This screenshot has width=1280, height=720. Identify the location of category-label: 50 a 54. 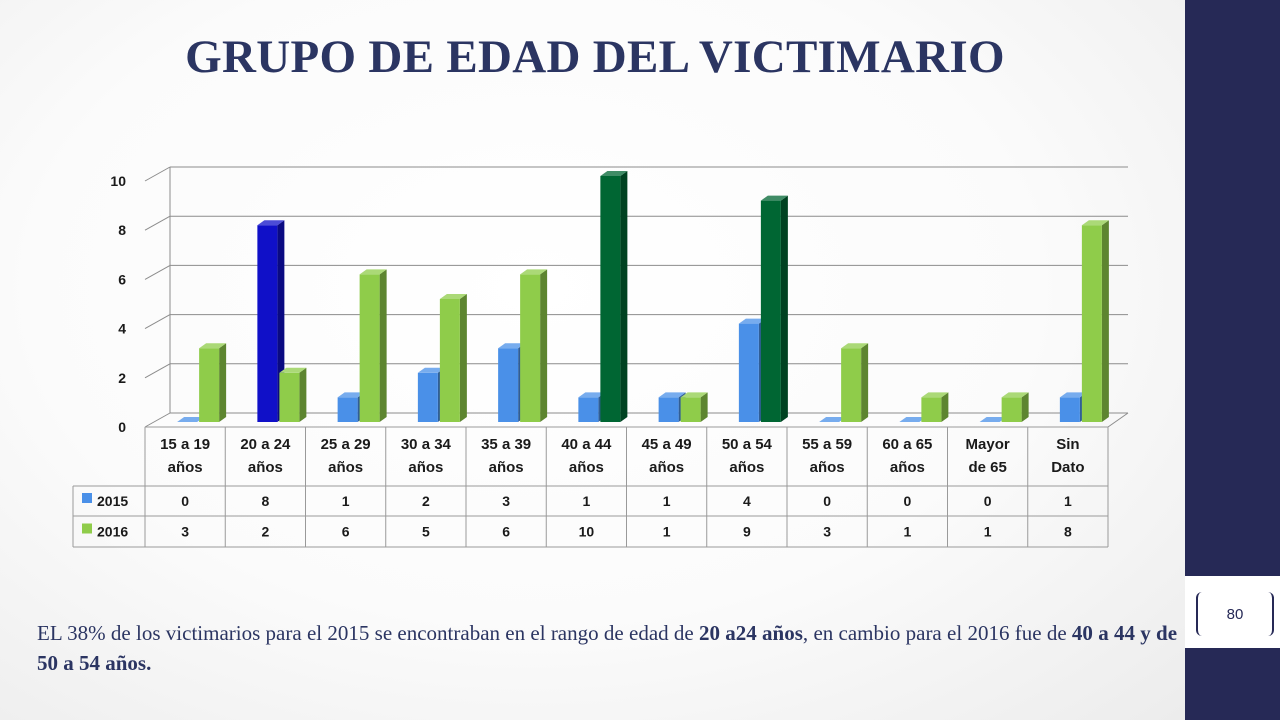
(747, 444).